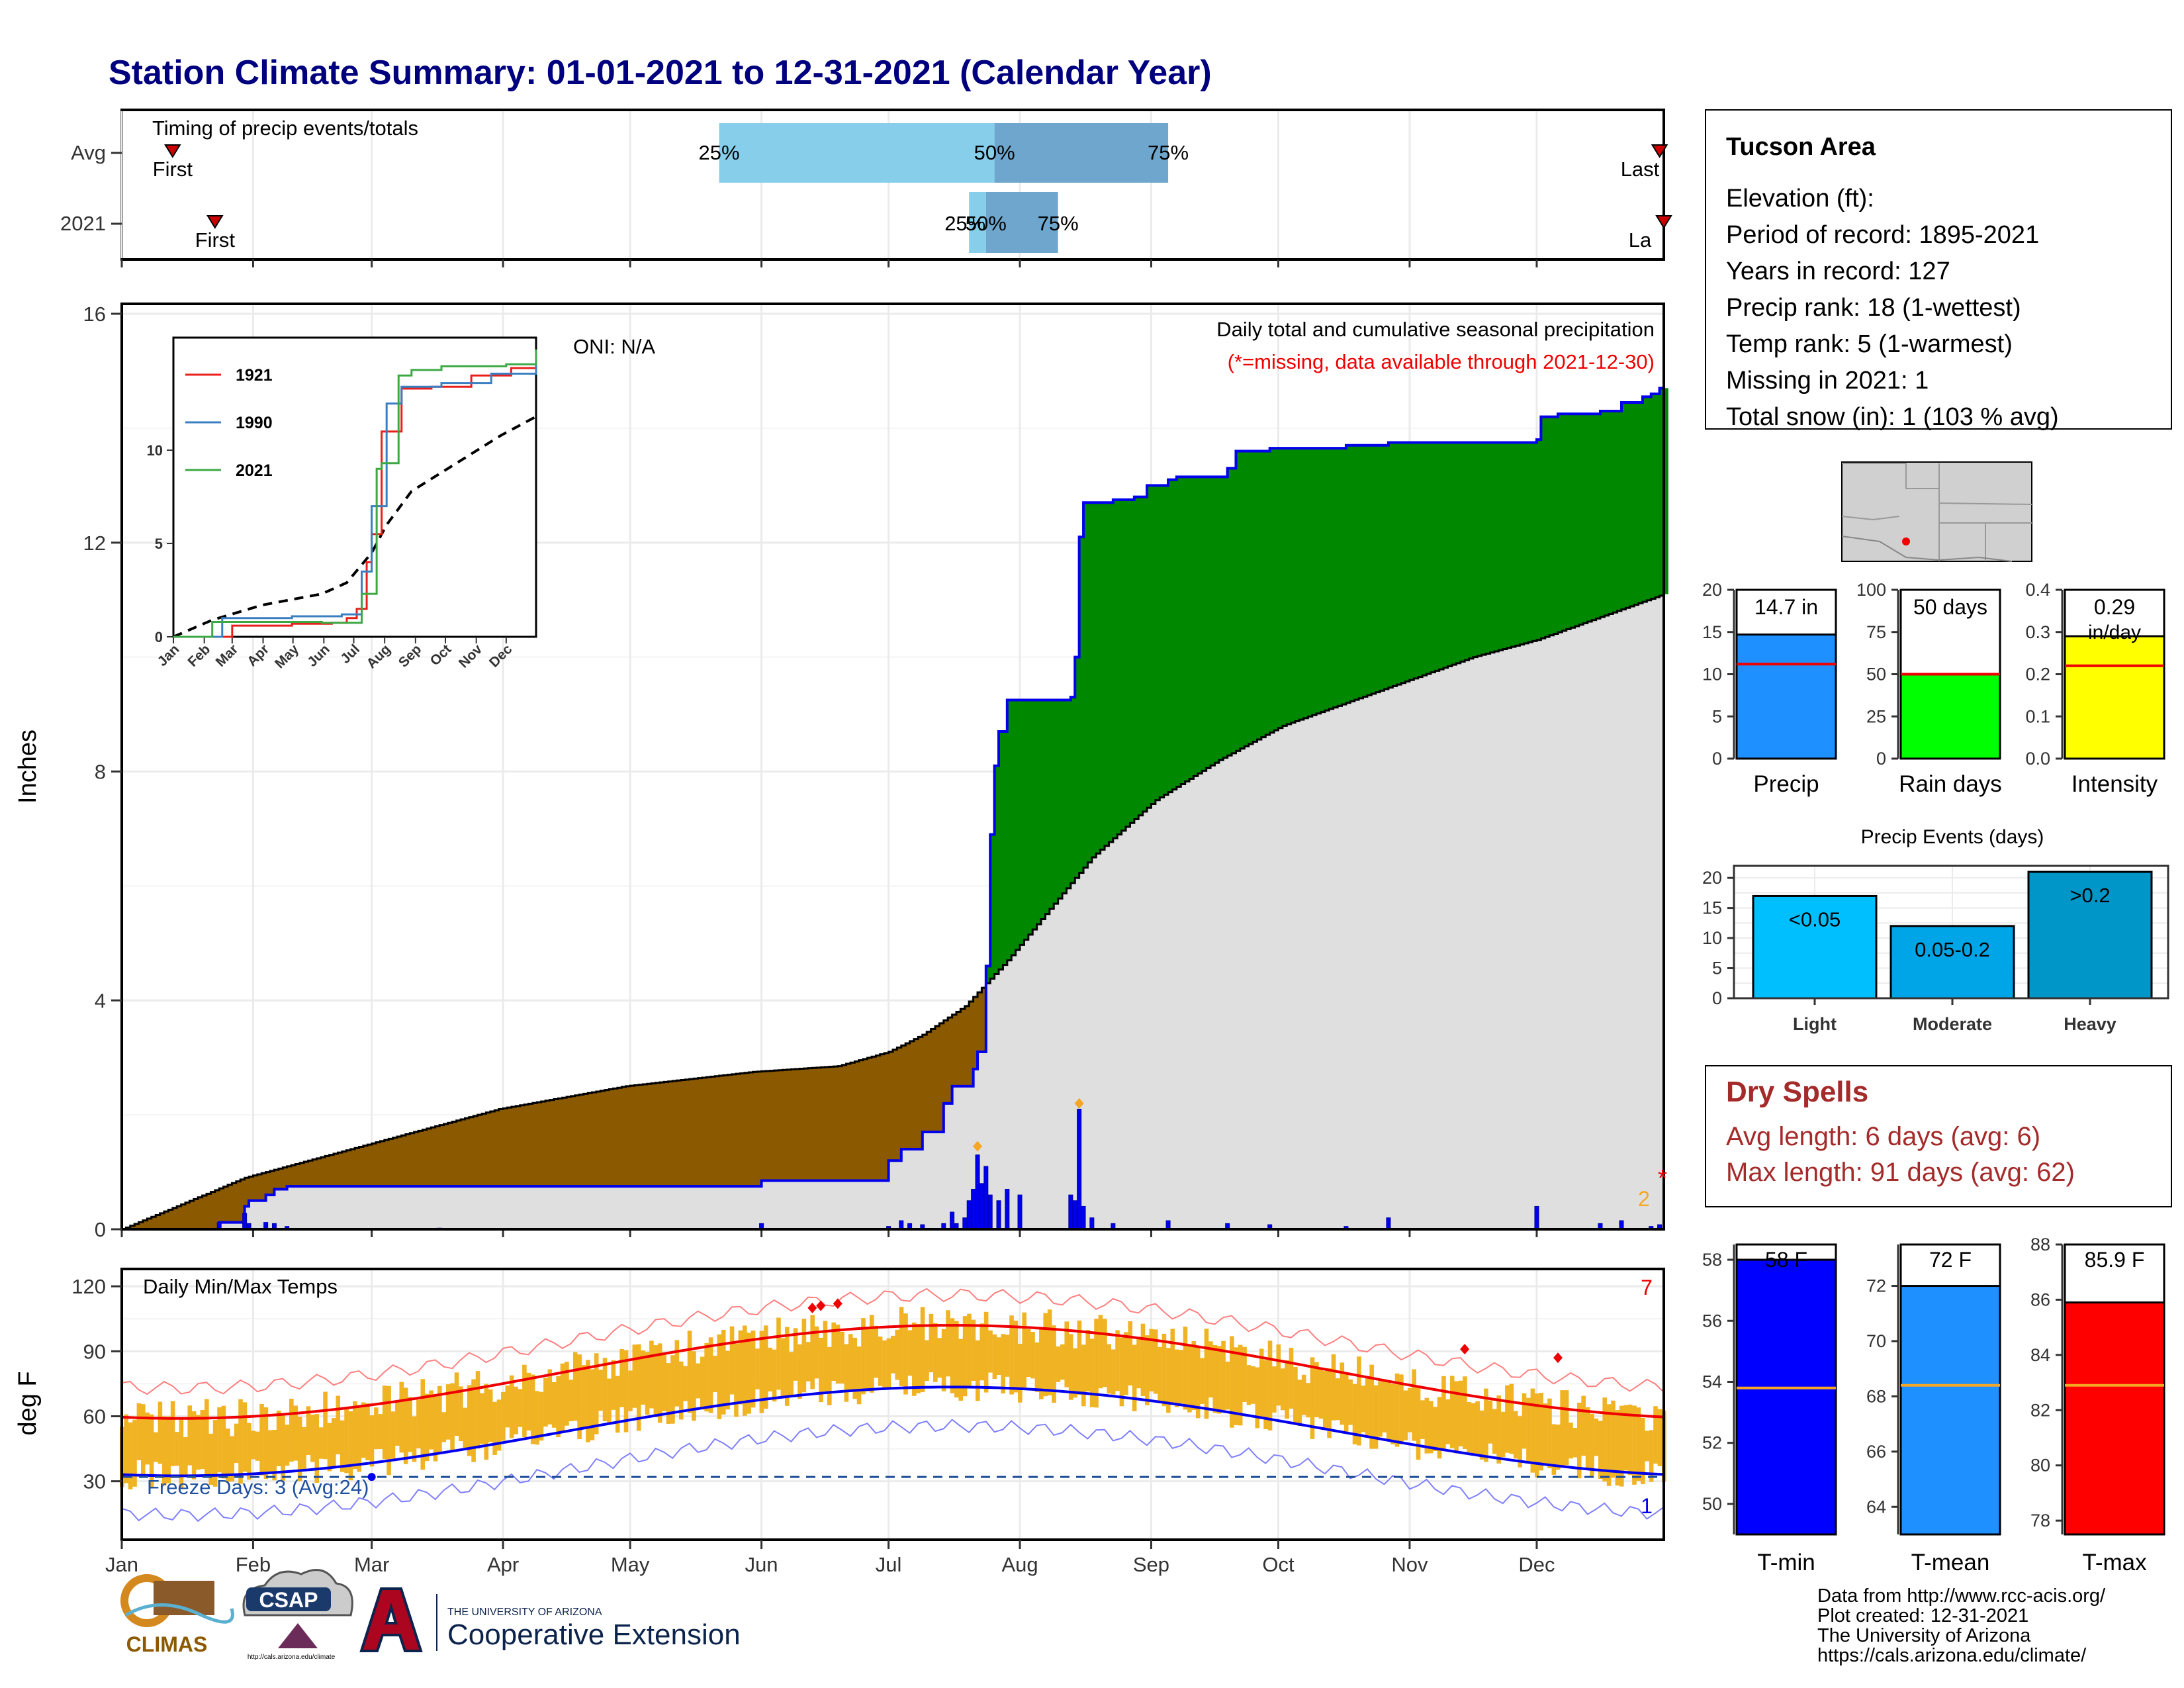  Describe the element at coordinates (285, 128) in the screenshot. I see `timing-label: Timing of precip events/totals` at that location.